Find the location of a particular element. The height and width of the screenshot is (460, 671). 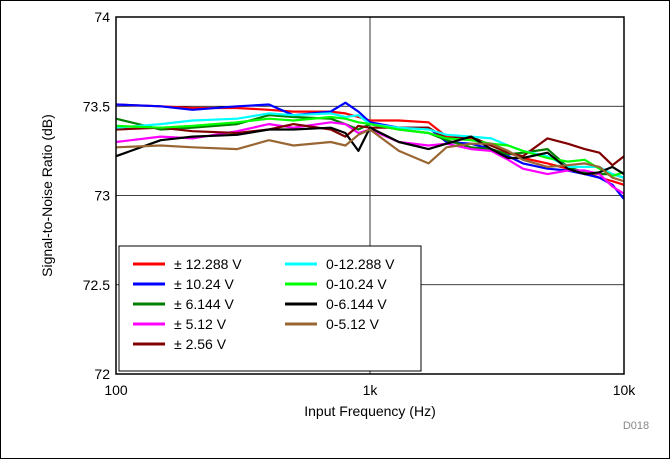

y-tick-label: 72 is located at coordinates (102, 374).